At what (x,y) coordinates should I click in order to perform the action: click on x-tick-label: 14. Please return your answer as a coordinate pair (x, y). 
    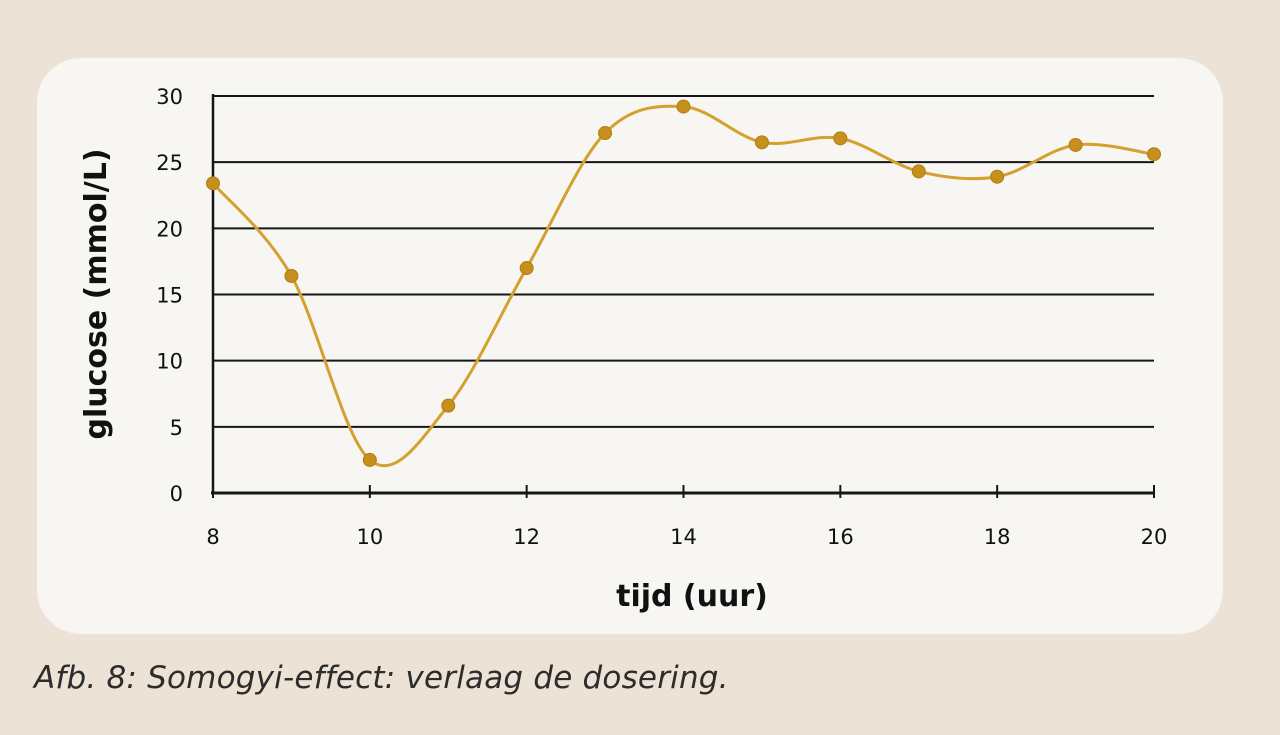
    Looking at the image, I should click on (683, 537).